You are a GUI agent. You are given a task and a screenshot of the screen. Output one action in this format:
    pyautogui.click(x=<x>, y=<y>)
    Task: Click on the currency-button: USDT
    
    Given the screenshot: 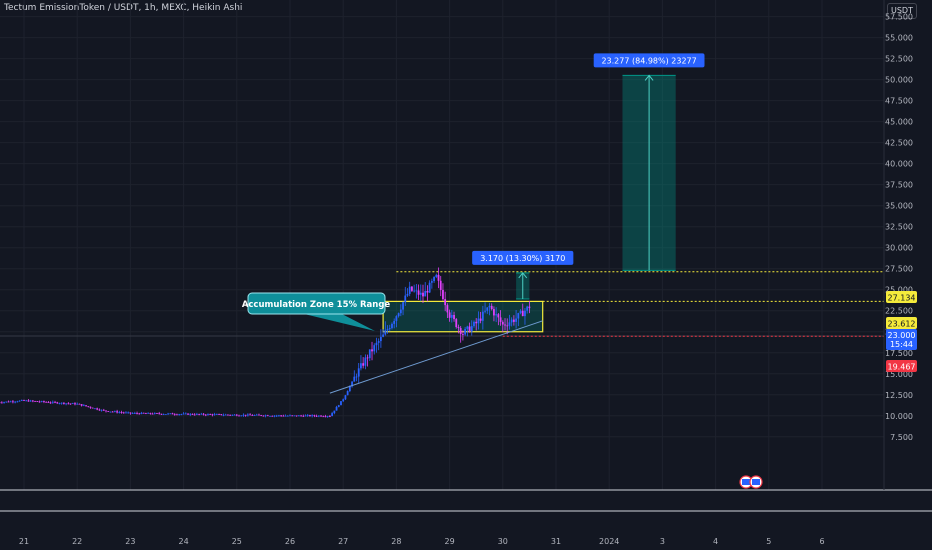 What is the action you would take?
    pyautogui.click(x=902, y=11)
    